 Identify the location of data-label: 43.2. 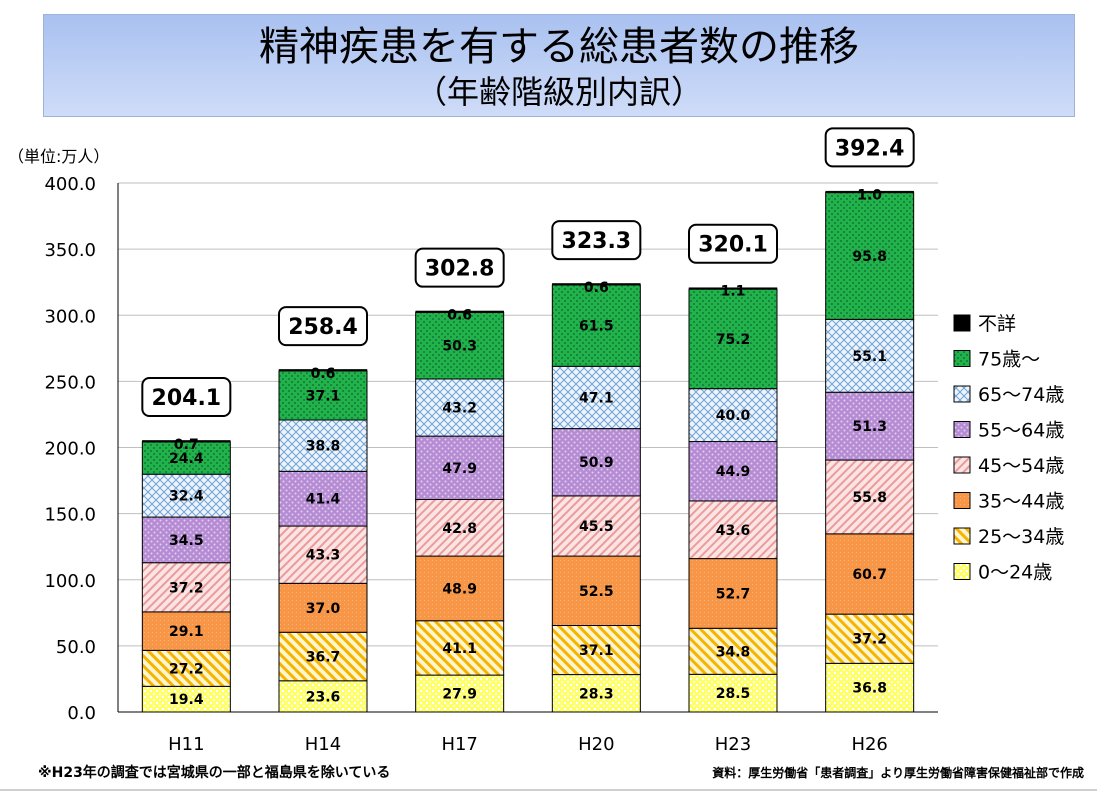
(459, 409).